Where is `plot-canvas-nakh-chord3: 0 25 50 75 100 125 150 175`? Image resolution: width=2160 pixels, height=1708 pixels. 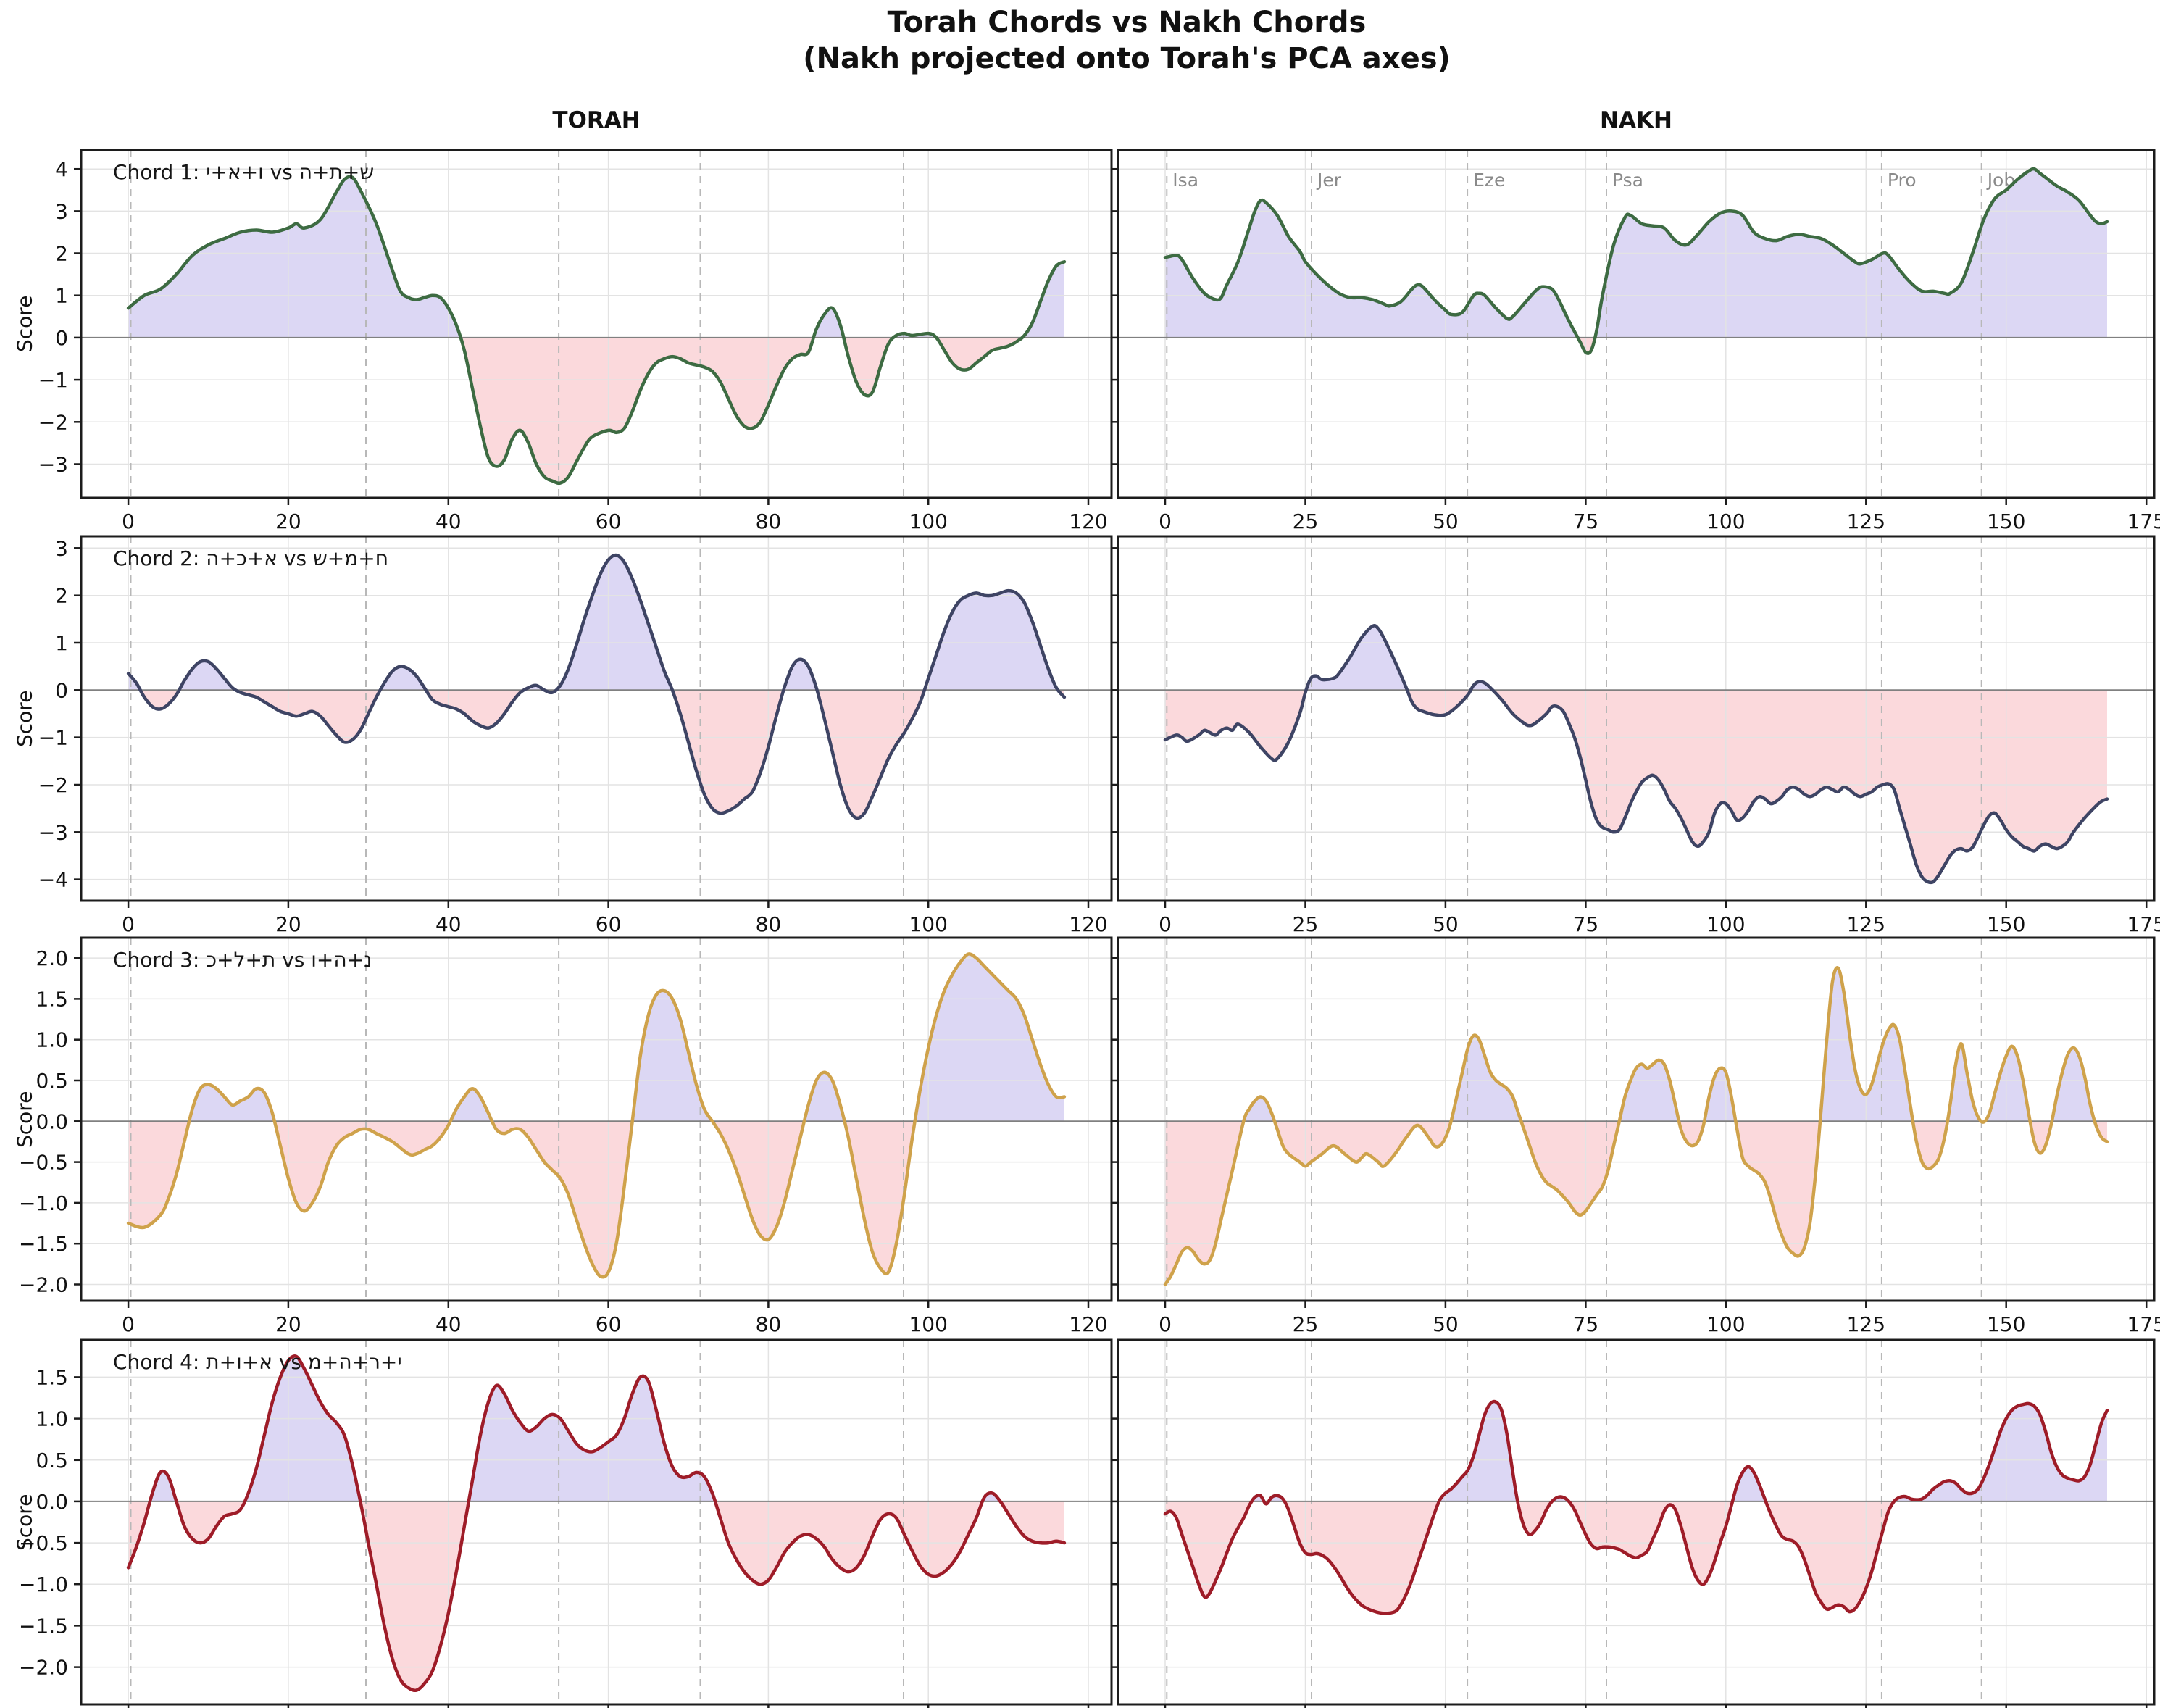 plot-canvas-nakh-chord3: 0 25 50 75 100 125 150 175 is located at coordinates (1636, 1136).